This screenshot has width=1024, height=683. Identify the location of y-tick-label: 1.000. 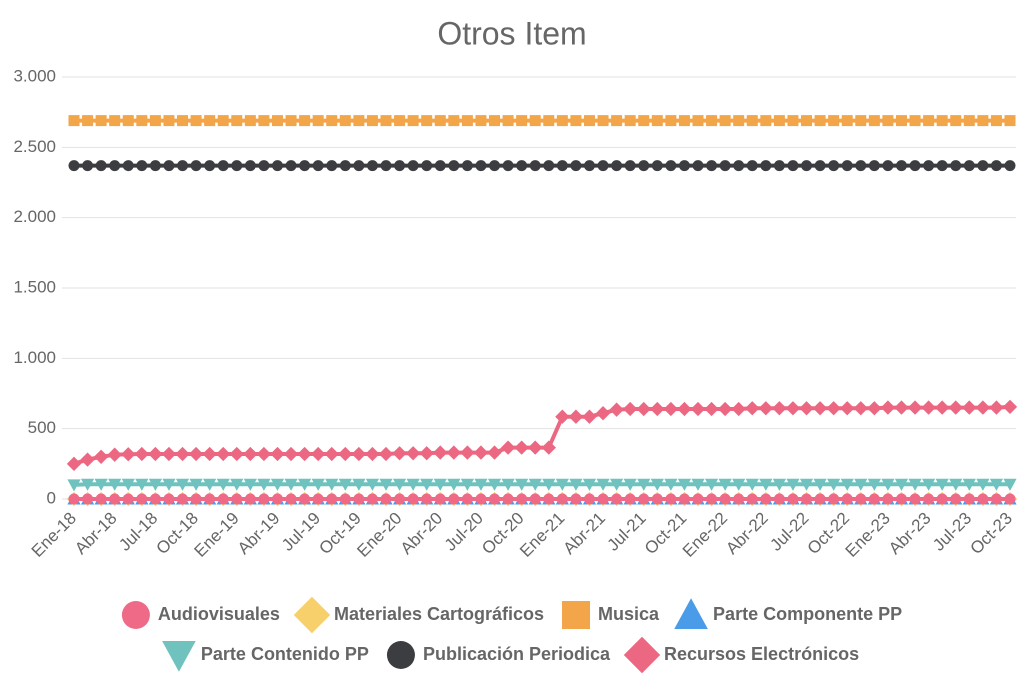
(34, 357).